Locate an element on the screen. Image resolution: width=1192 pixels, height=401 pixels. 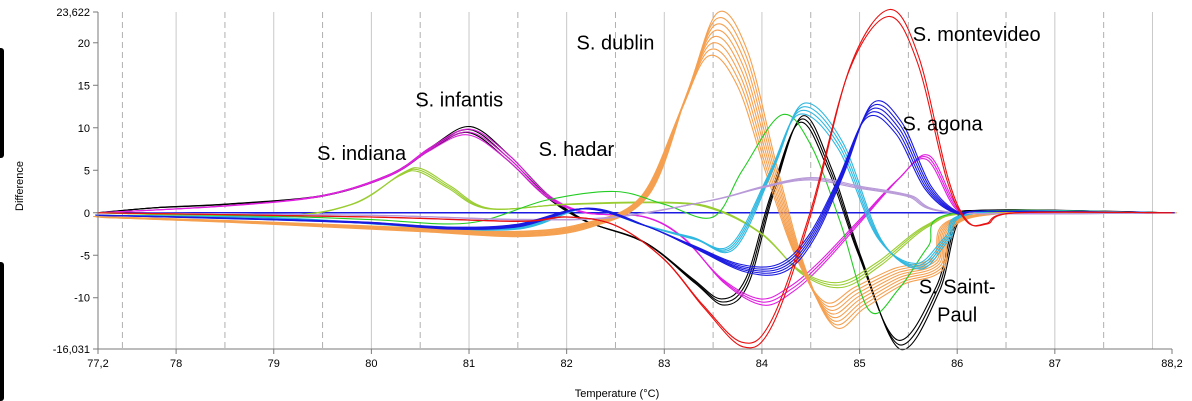
x-tick-label: 79 is located at coordinates (274, 364).